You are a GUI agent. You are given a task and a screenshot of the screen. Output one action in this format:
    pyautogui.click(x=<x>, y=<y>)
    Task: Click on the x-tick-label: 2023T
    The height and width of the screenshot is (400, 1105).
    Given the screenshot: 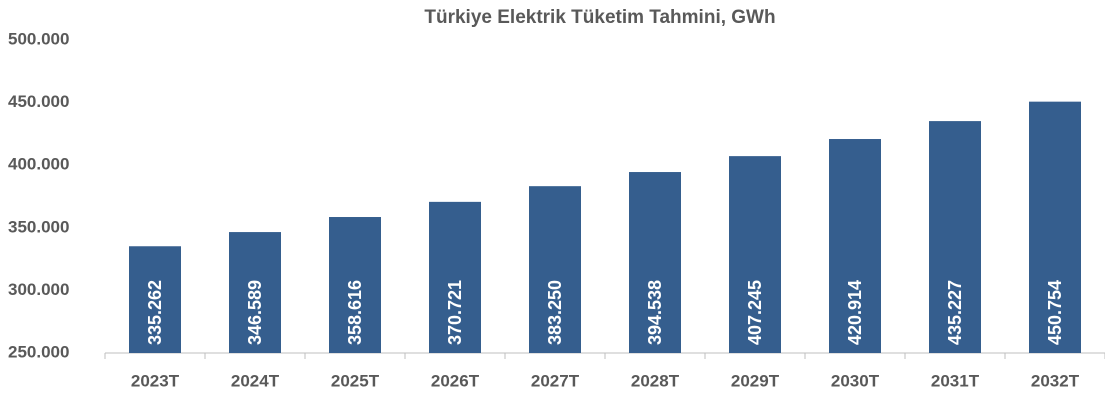 What is the action you would take?
    pyautogui.click(x=155, y=380)
    